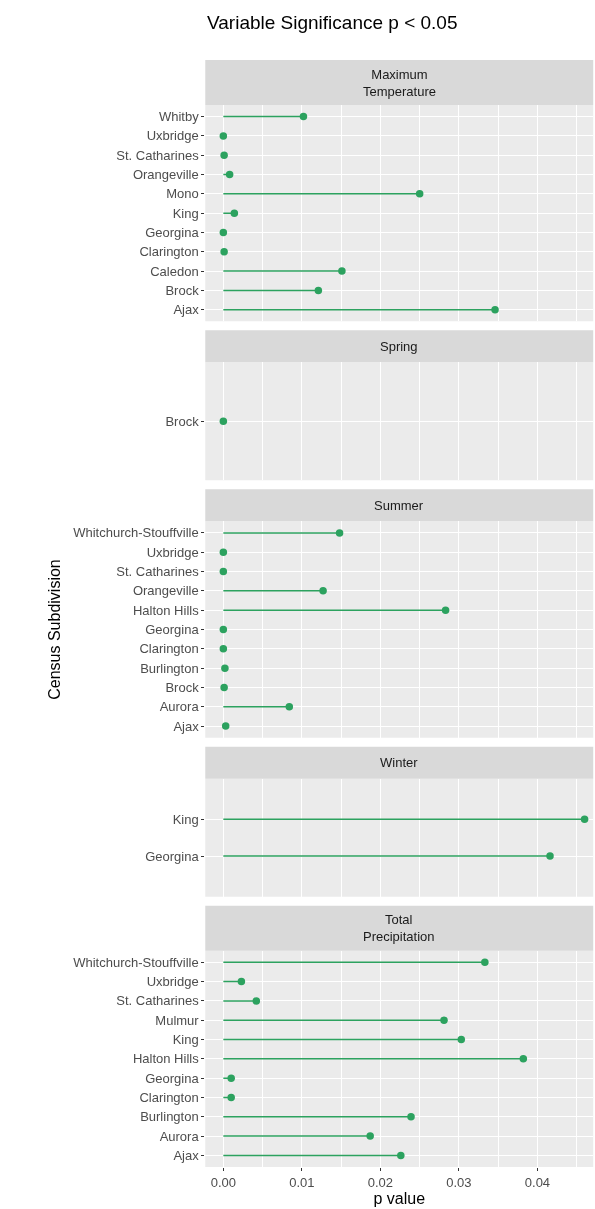 The width and height of the screenshot is (595, 1209). I want to click on y-tick-label: Mulmur, so click(177, 1020).